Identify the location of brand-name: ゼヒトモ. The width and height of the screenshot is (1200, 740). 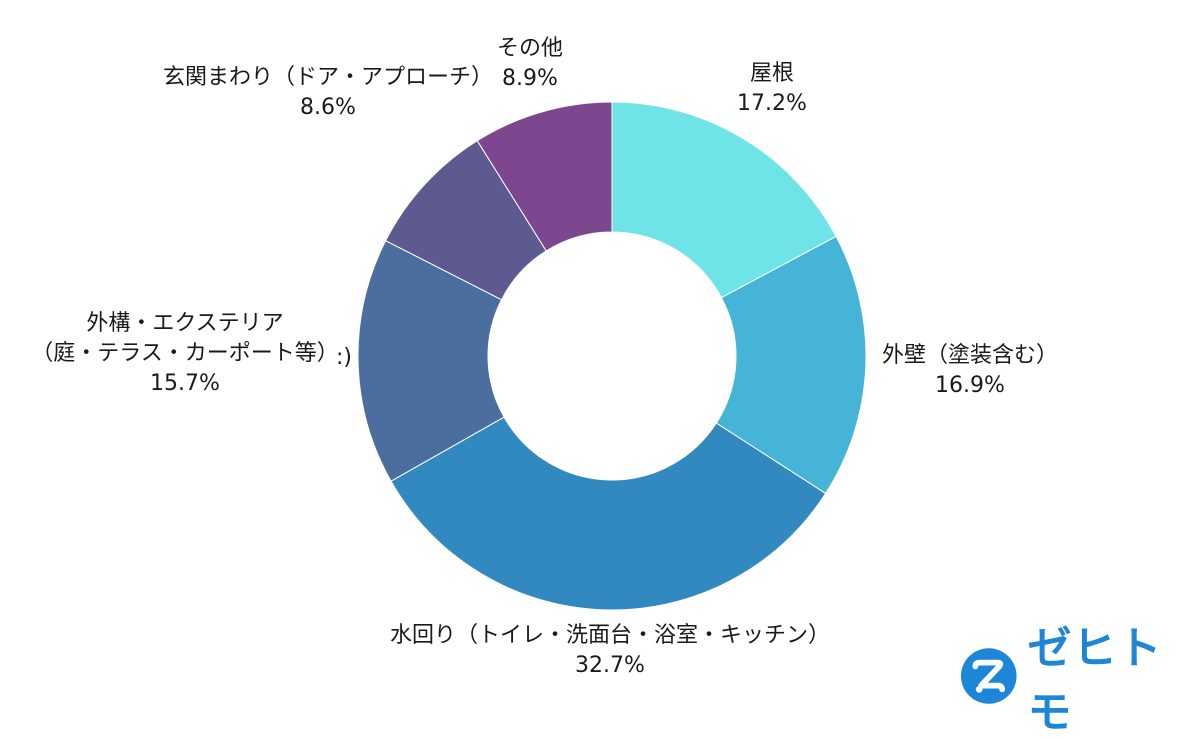
(1114, 676).